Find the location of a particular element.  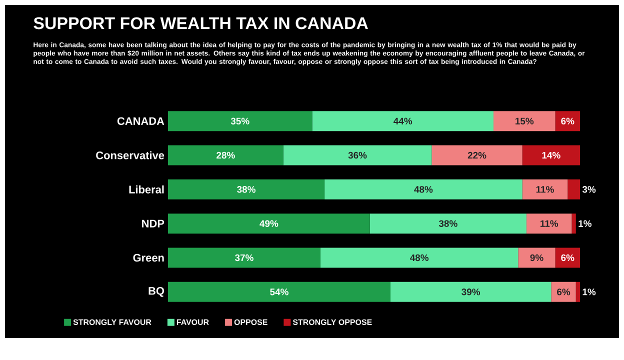

y-tick-label: NDP is located at coordinates (153, 224).